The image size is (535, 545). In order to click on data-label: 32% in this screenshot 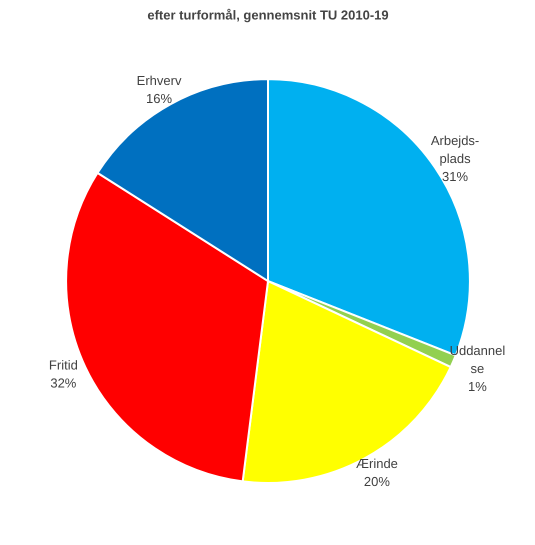, I will do `click(63, 383)`.